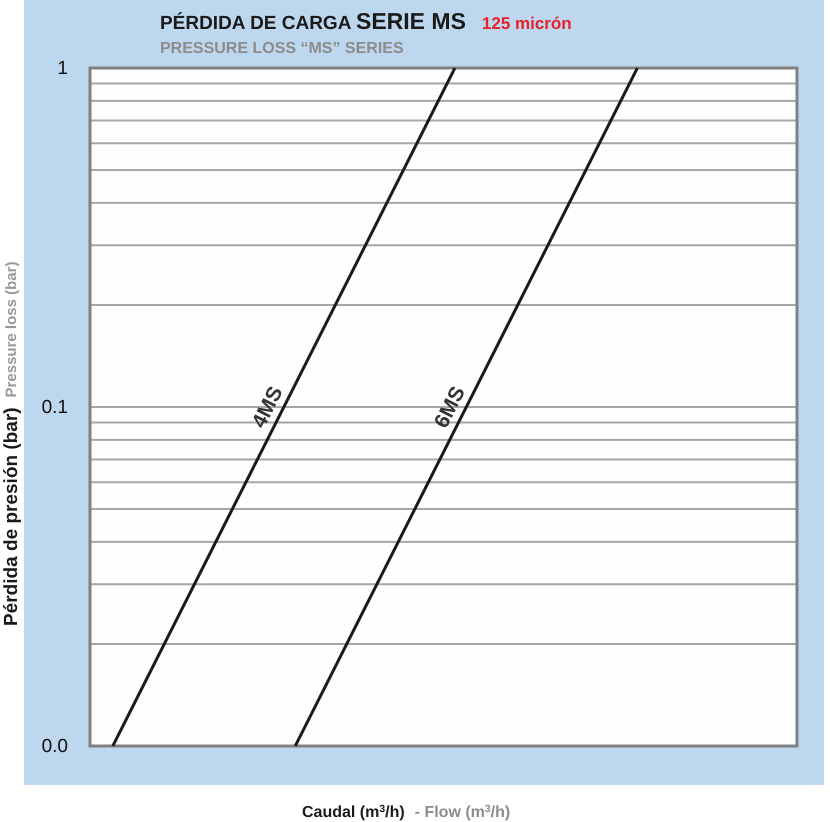 The width and height of the screenshot is (830, 822). Describe the element at coordinates (313, 21) in the screenshot. I see `chart-title: PÉRDIDA DE CARGA SERIE MS` at that location.